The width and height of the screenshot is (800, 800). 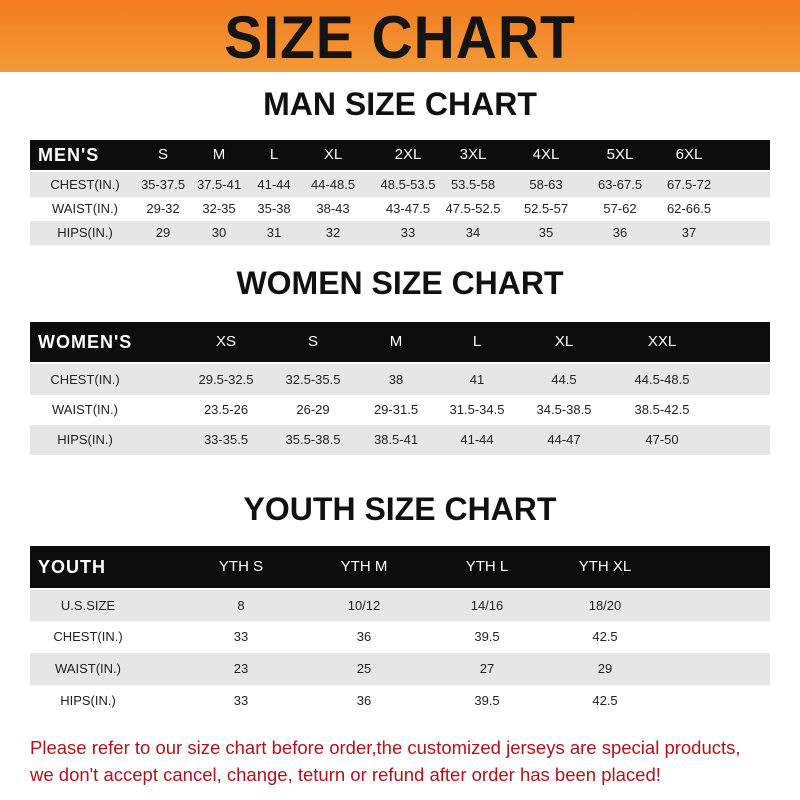 I want to click on measurement-cell: 47-50, so click(x=662, y=439).